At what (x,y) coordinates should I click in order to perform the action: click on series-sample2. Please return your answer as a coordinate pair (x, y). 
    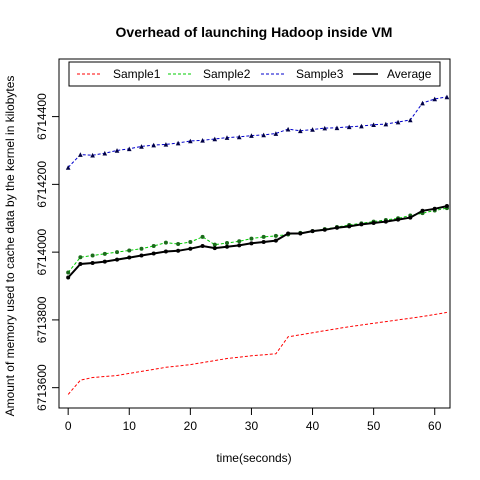
    Looking at the image, I should click on (257, 240).